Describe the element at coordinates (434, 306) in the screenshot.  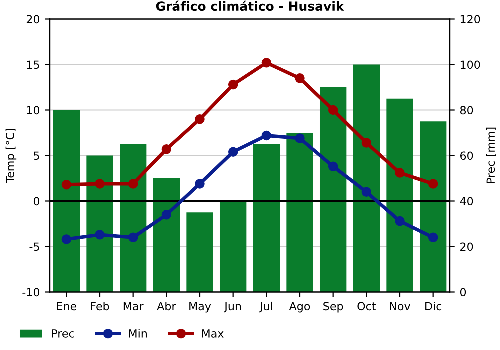
I see `x-tick-label: Dic` at that location.